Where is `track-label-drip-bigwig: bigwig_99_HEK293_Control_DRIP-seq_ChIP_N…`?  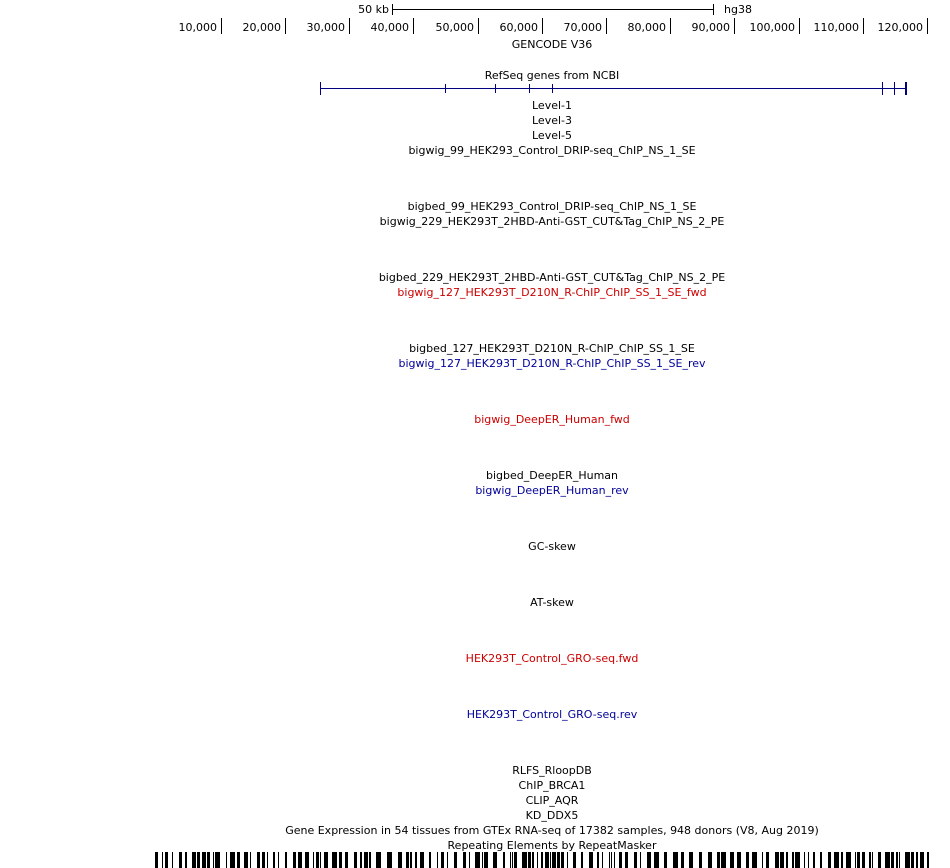
track-label-drip-bigwig: bigwig_99_HEK293_Control_DRIP-seq_ChIP_N… is located at coordinates (552, 150).